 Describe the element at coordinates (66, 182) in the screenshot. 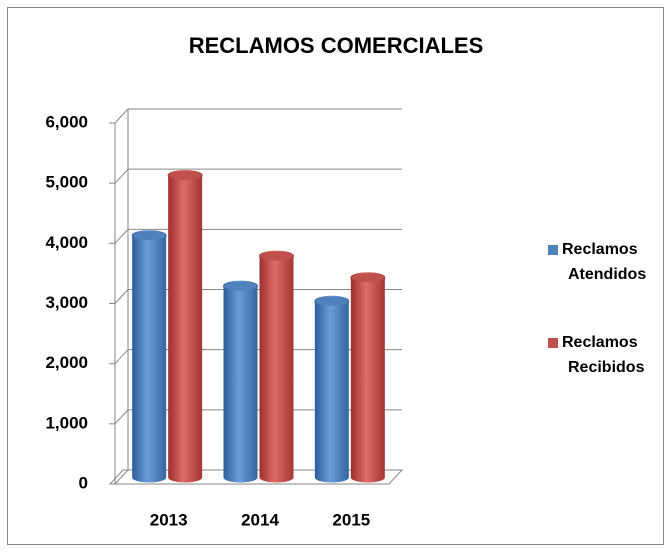

I see `y-tick-label: 5,000` at that location.